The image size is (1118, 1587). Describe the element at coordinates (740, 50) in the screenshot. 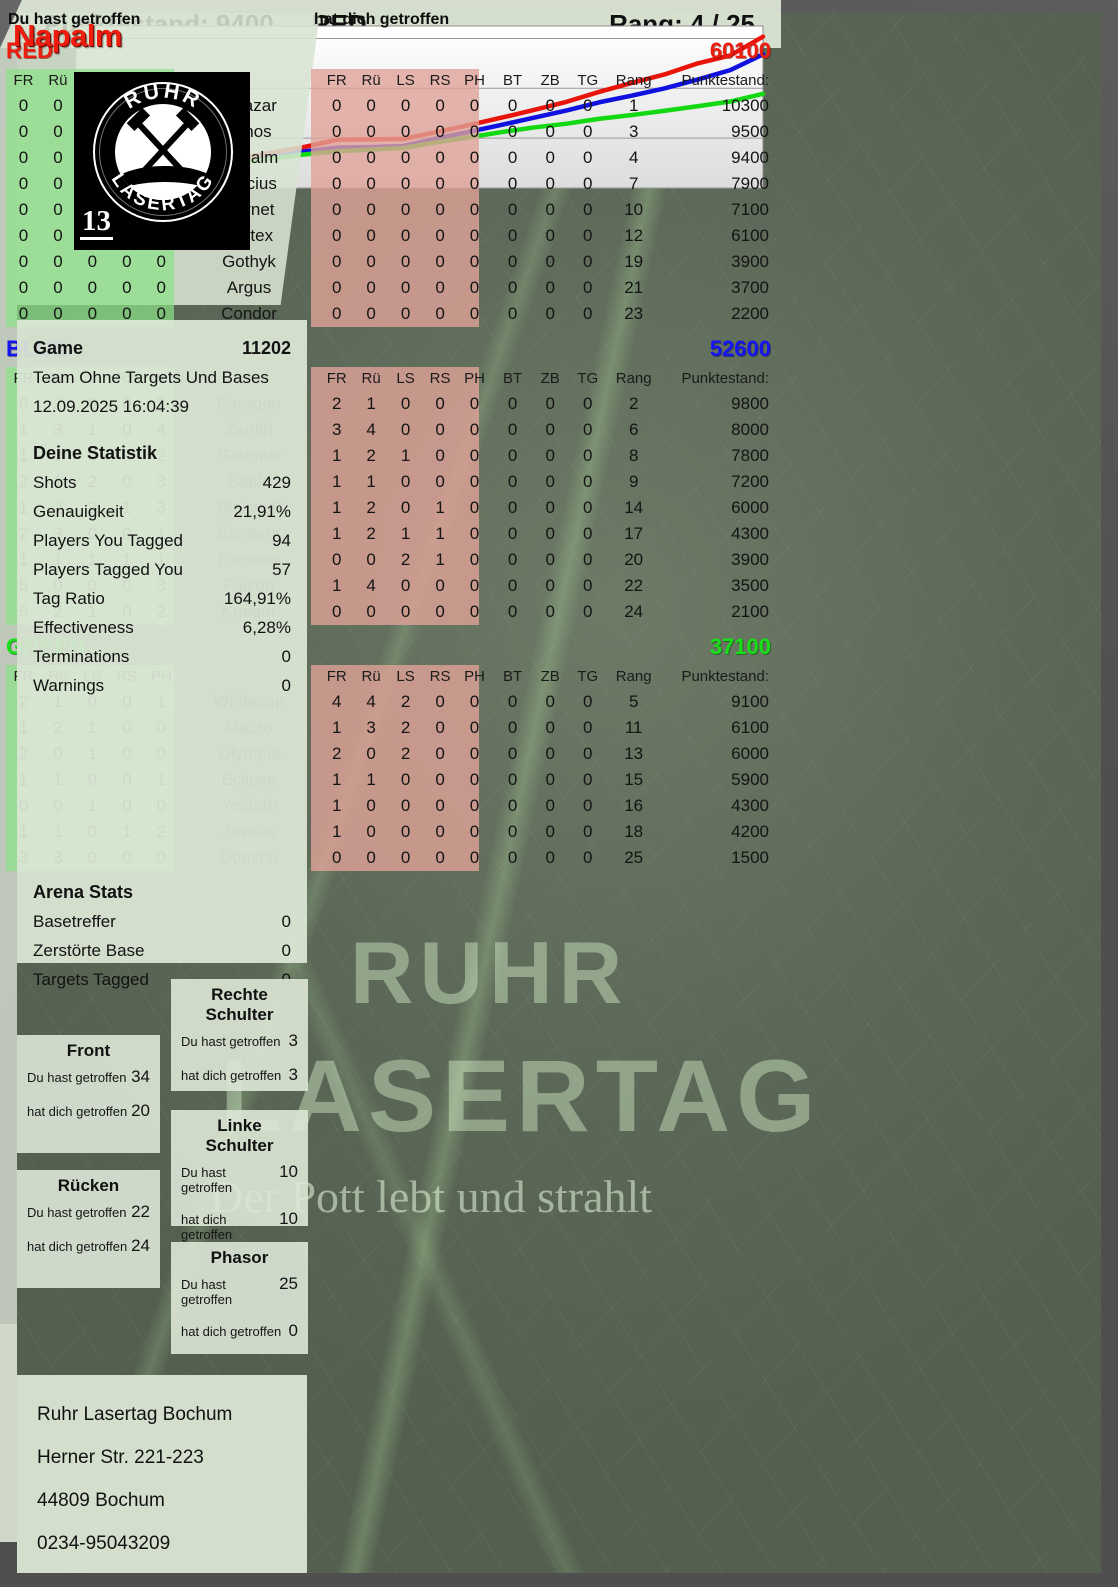

I see `team-total-score: 60100` at that location.